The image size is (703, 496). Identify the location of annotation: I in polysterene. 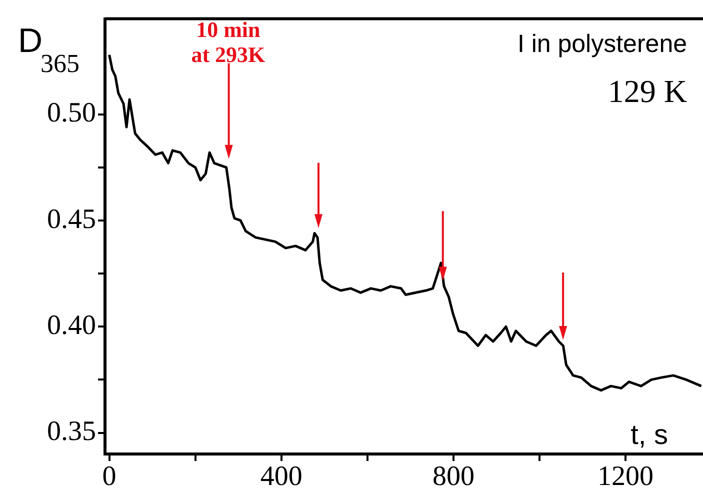
(602, 44).